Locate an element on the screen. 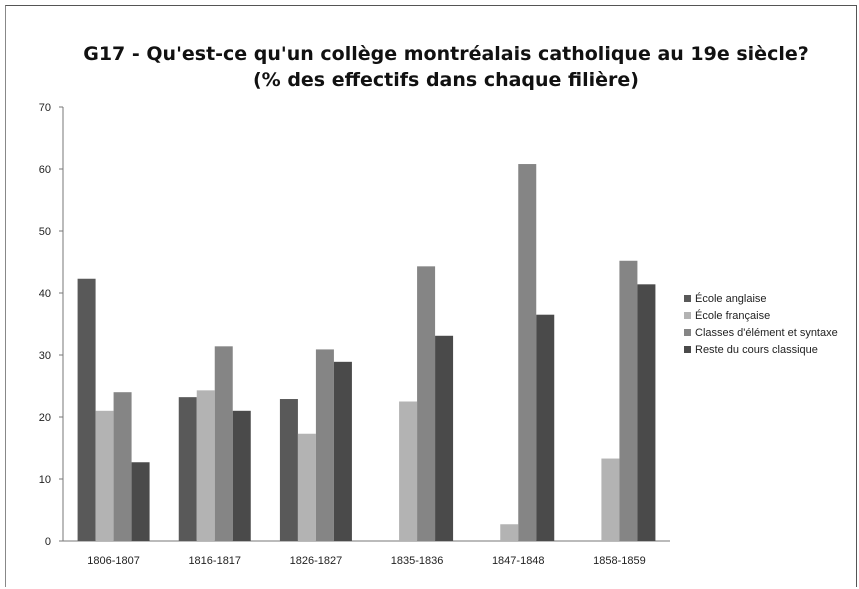 The image size is (859, 589). legend-label: École anglaise is located at coordinates (731, 298).